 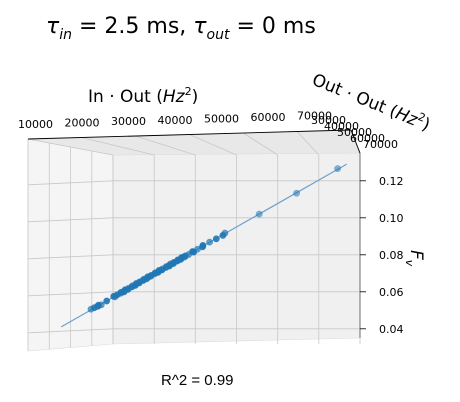 I want to click on y-tick-label: 50000, so click(x=354, y=132).